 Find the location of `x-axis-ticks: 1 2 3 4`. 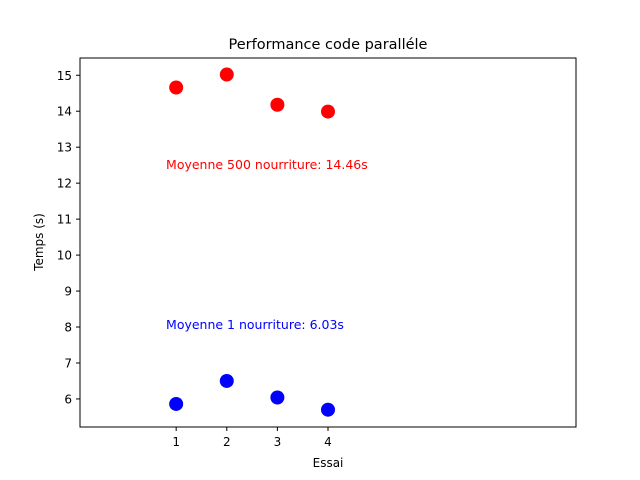

x-axis-ticks: 1 2 3 4 is located at coordinates (252, 438).